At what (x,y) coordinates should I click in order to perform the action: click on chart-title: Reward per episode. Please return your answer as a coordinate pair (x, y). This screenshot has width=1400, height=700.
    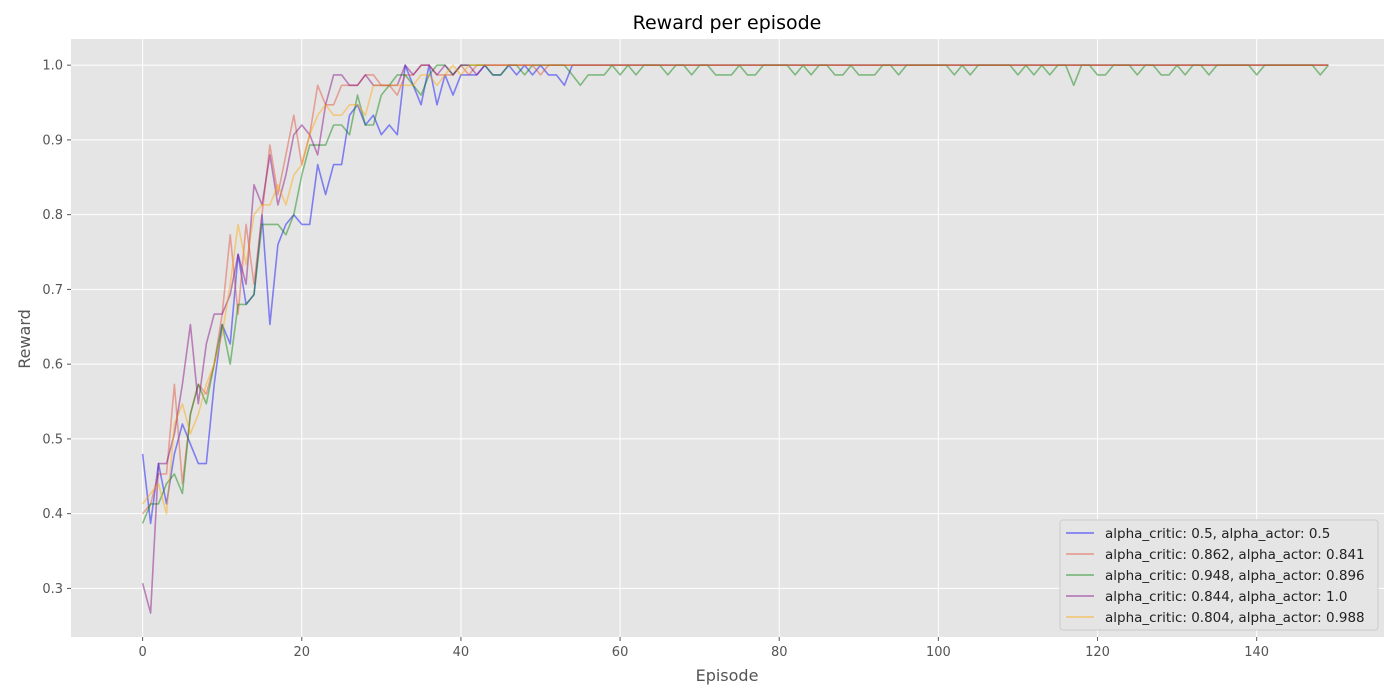
    Looking at the image, I should click on (727, 23).